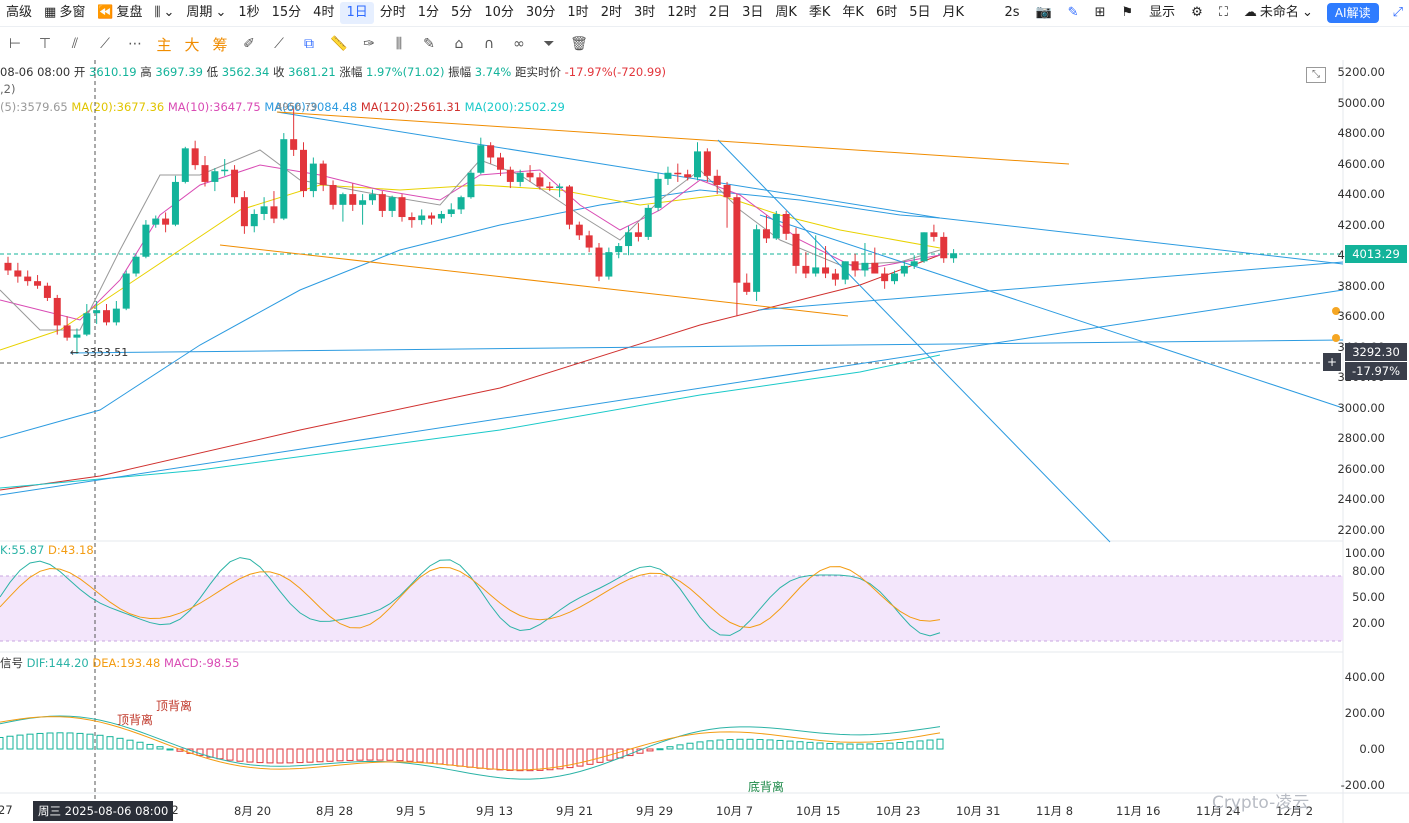 This screenshot has width=1409, height=823. I want to click on cursor-icon: ⊢, so click(15, 44).